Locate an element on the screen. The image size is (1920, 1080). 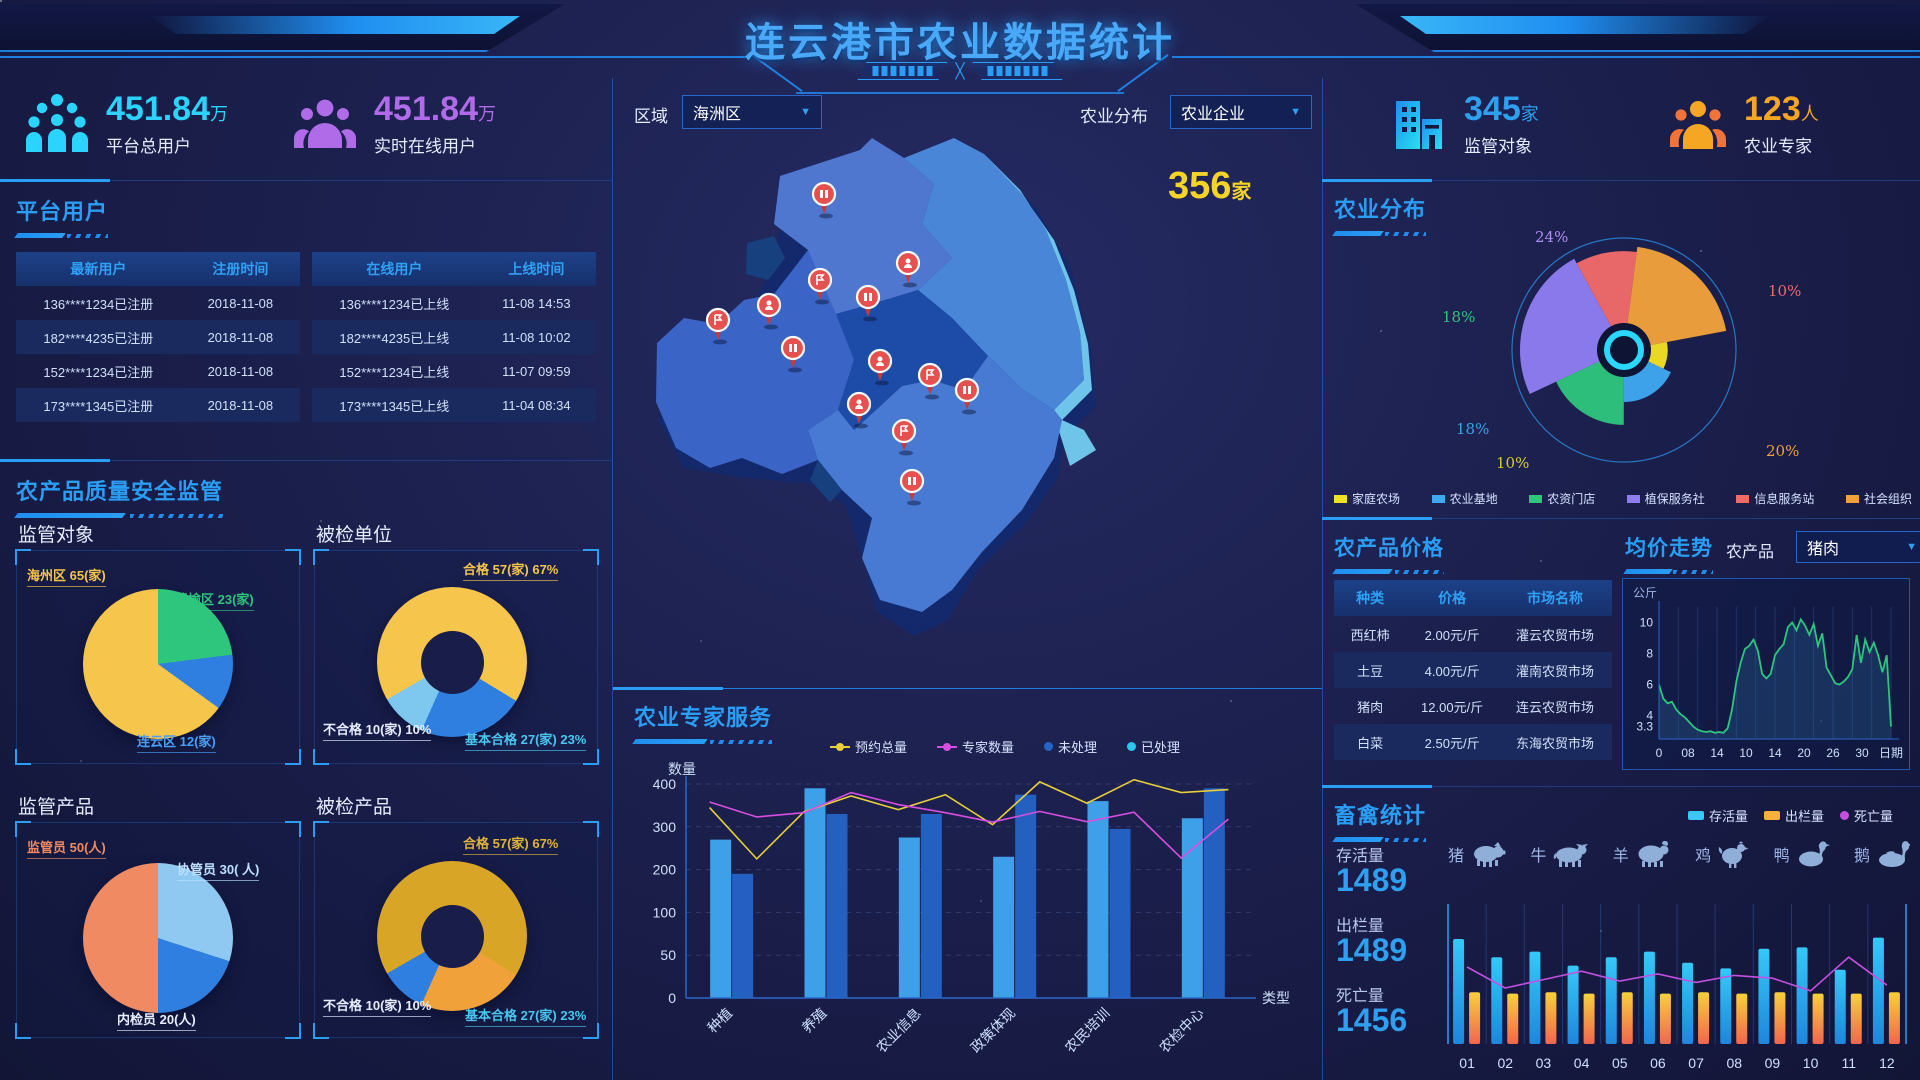
svg-text: 3.3 is located at coordinates (1644, 727).